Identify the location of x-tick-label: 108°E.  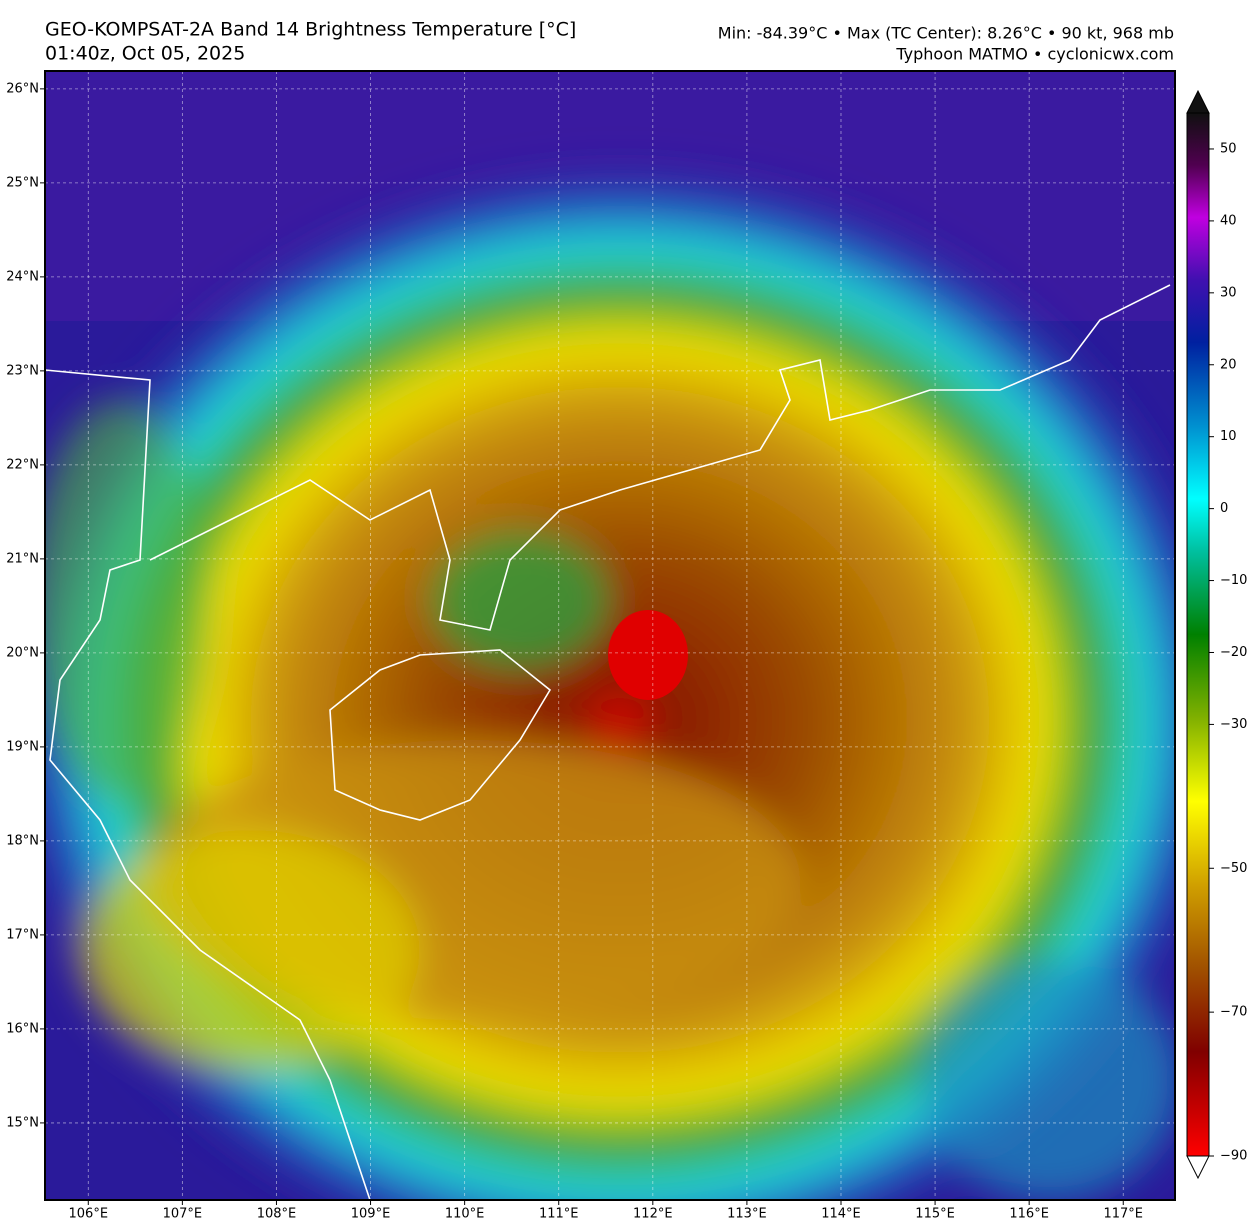
(277, 1214).